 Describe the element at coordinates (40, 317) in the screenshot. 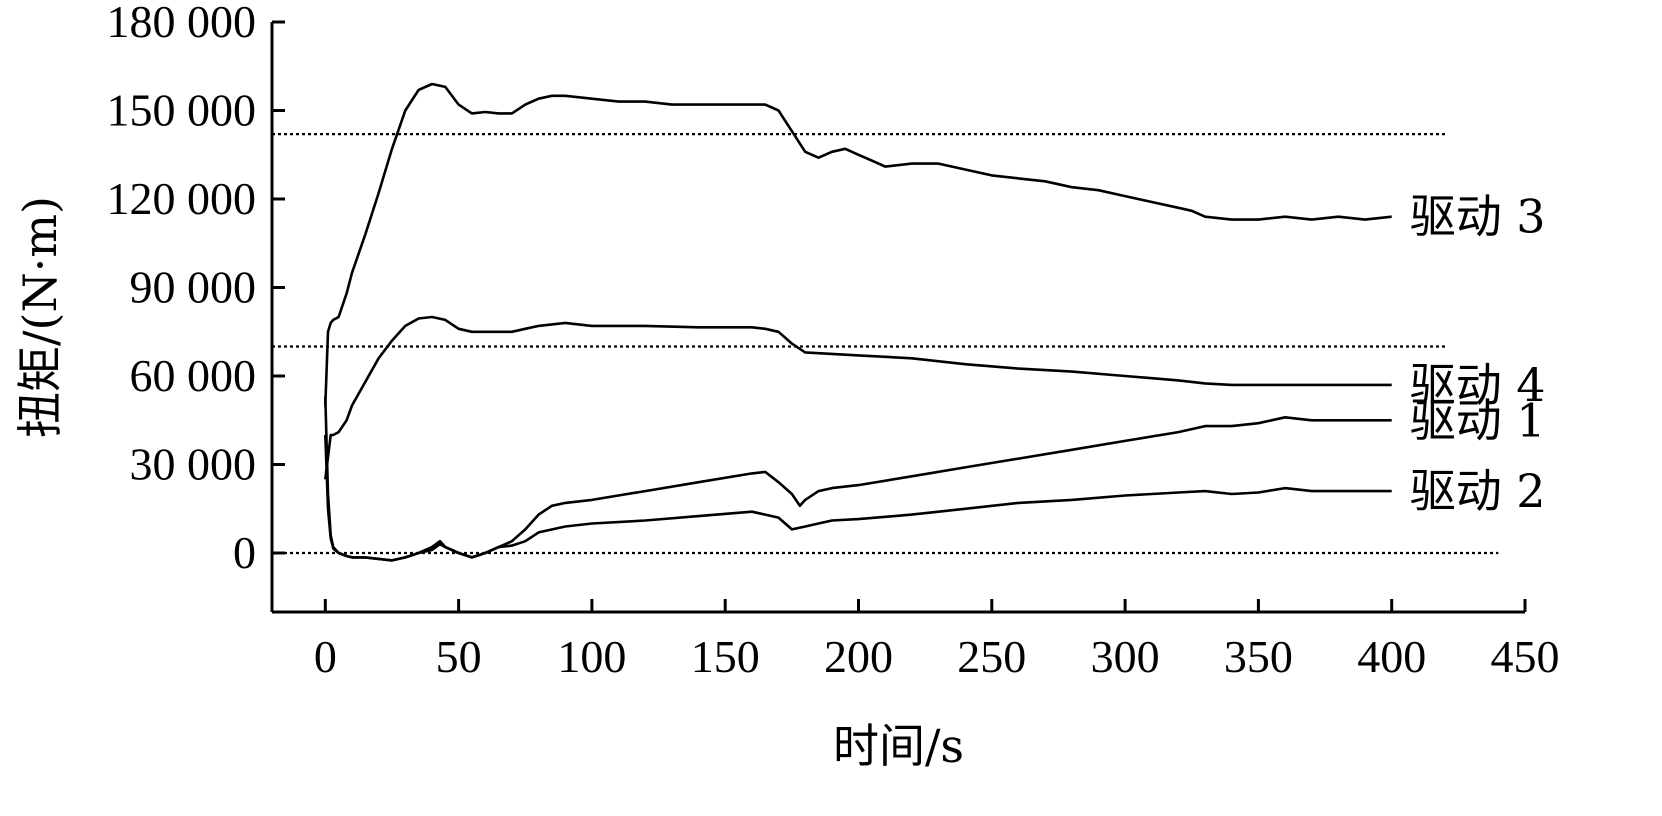

I see `y-axis-title: 扭矩/(N·m)` at that location.